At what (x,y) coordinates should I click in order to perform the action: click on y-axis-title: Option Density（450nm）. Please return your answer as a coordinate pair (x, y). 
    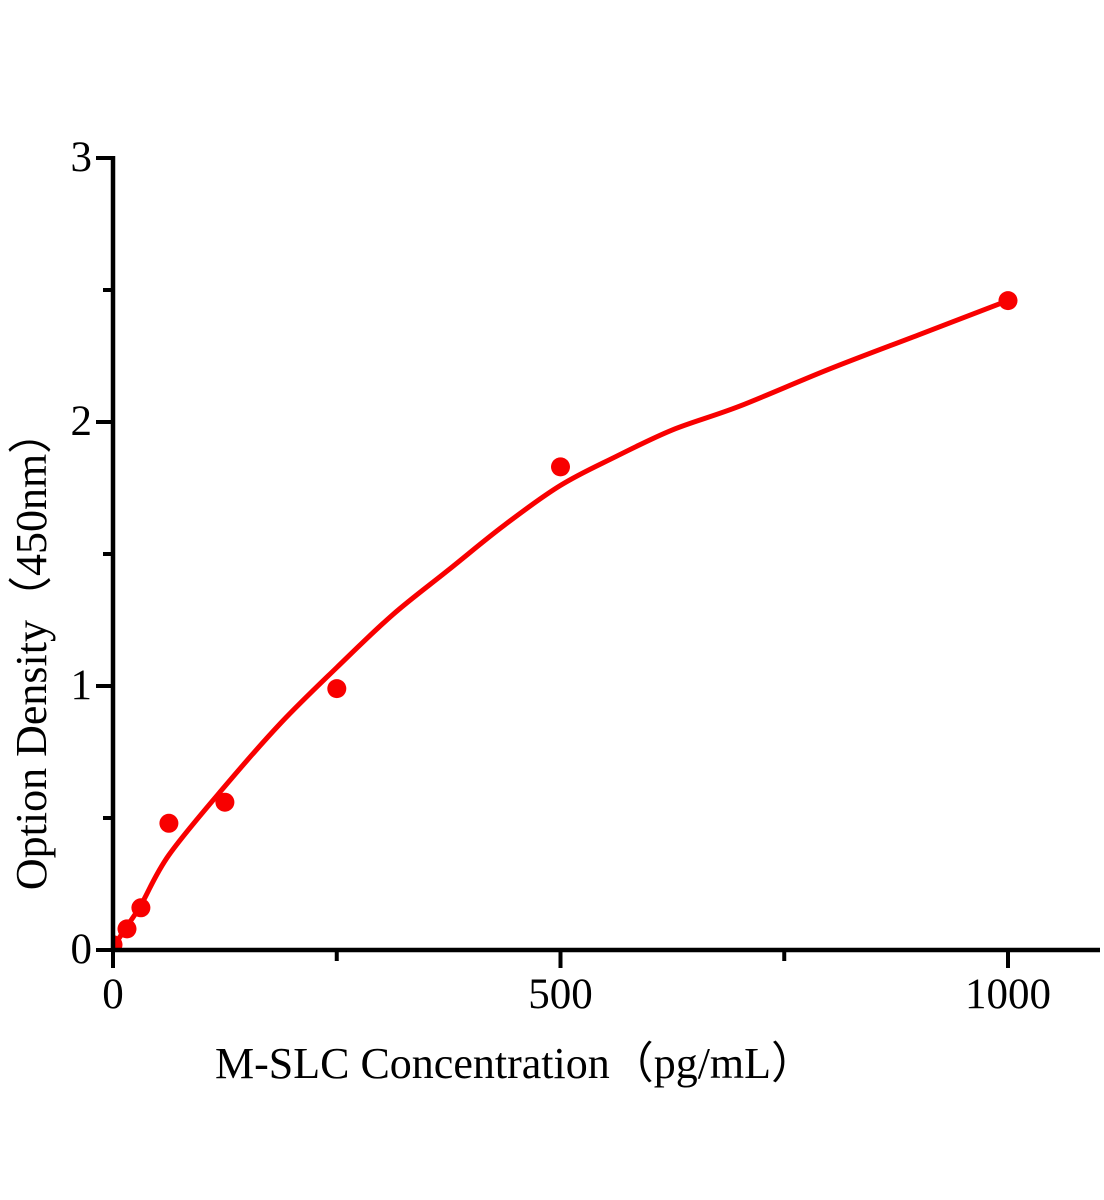
    Looking at the image, I should click on (31, 650).